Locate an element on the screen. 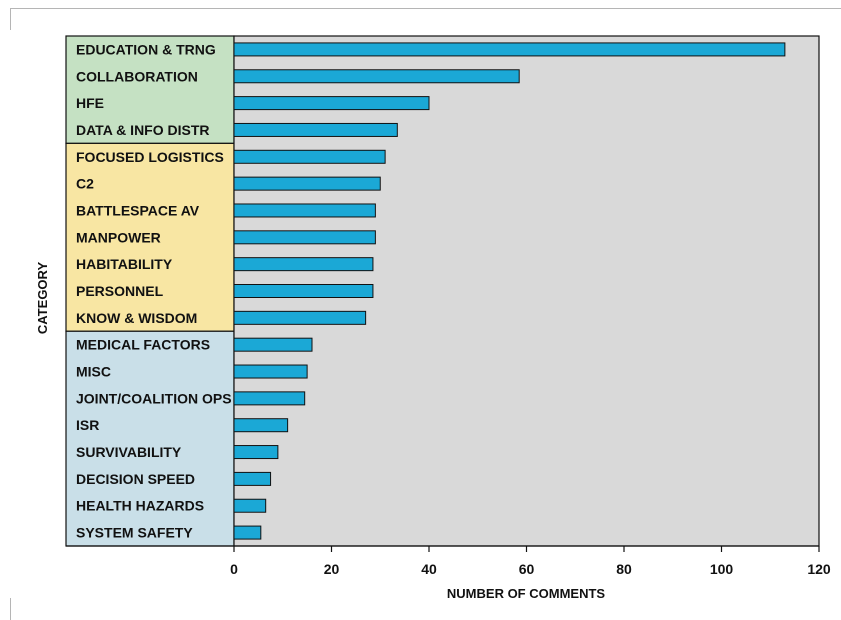 The image size is (841, 620). category-label: EDUCATION & TRNG is located at coordinates (146, 49).